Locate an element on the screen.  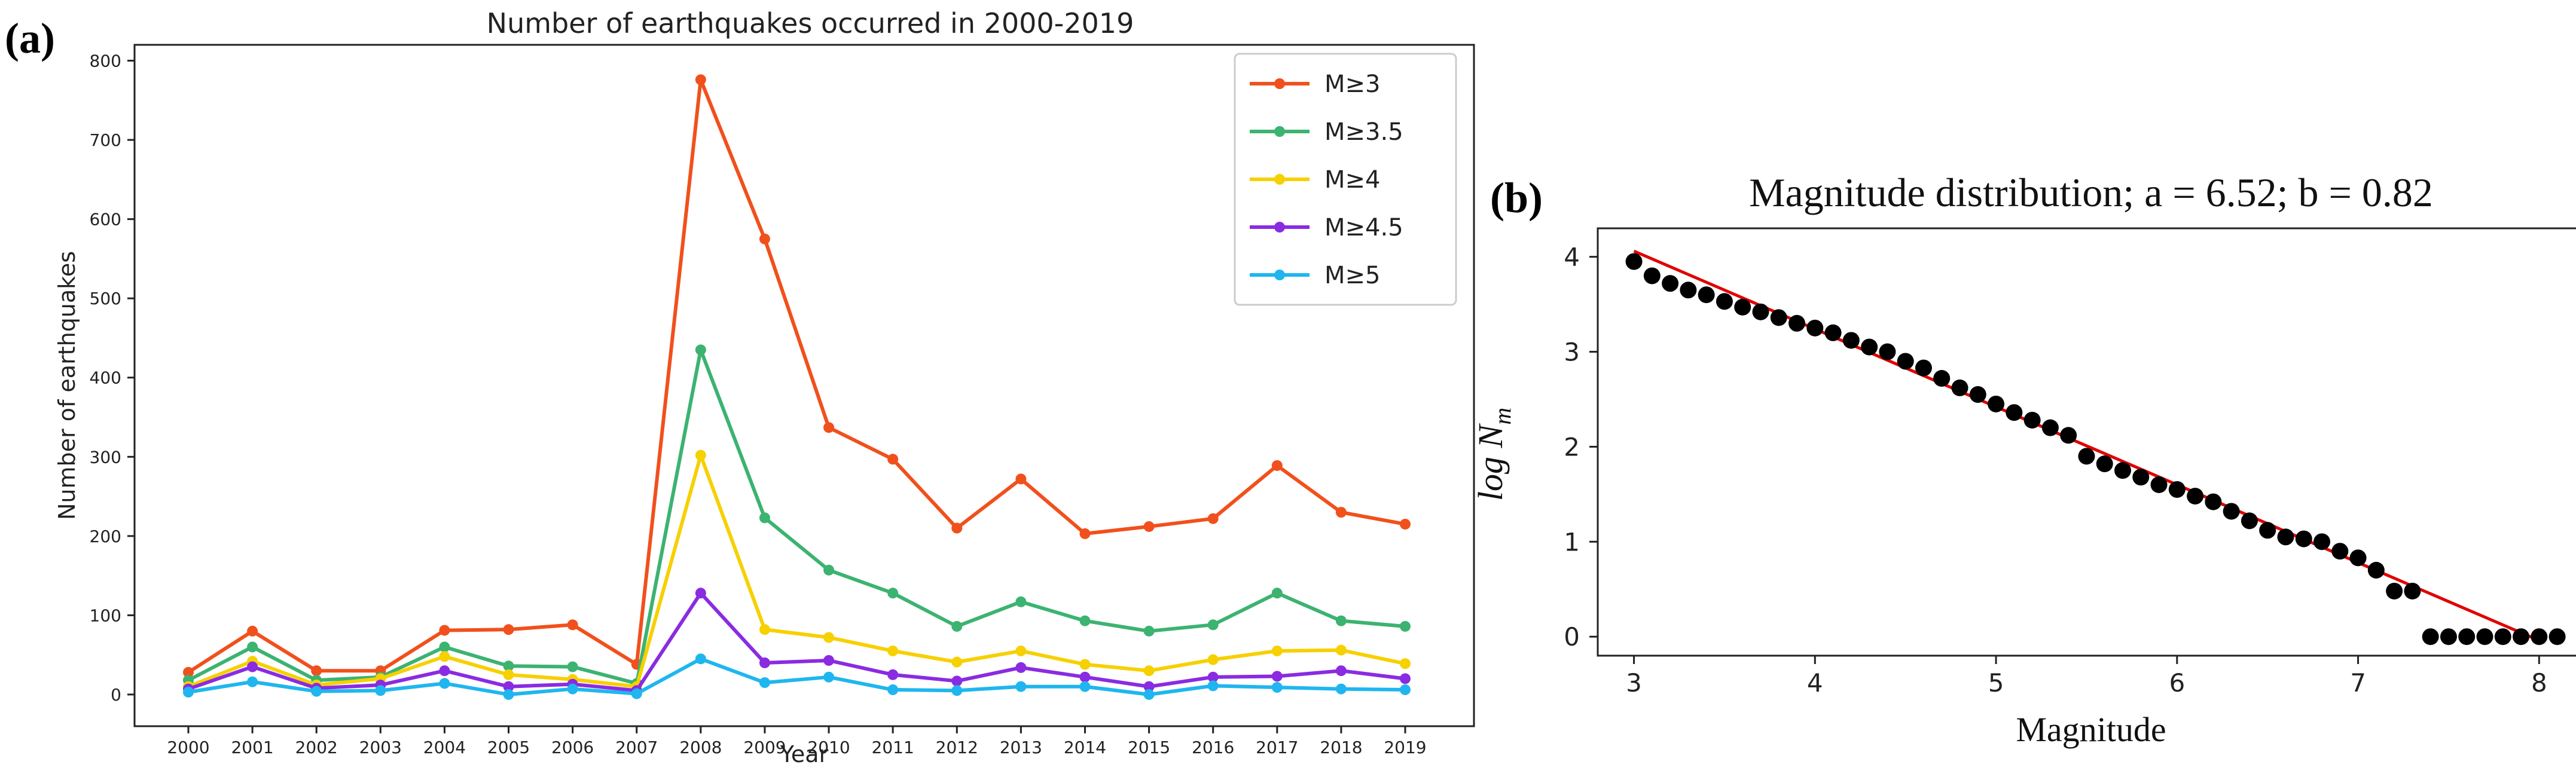
legend-label: M≥3 is located at coordinates (1352, 84).